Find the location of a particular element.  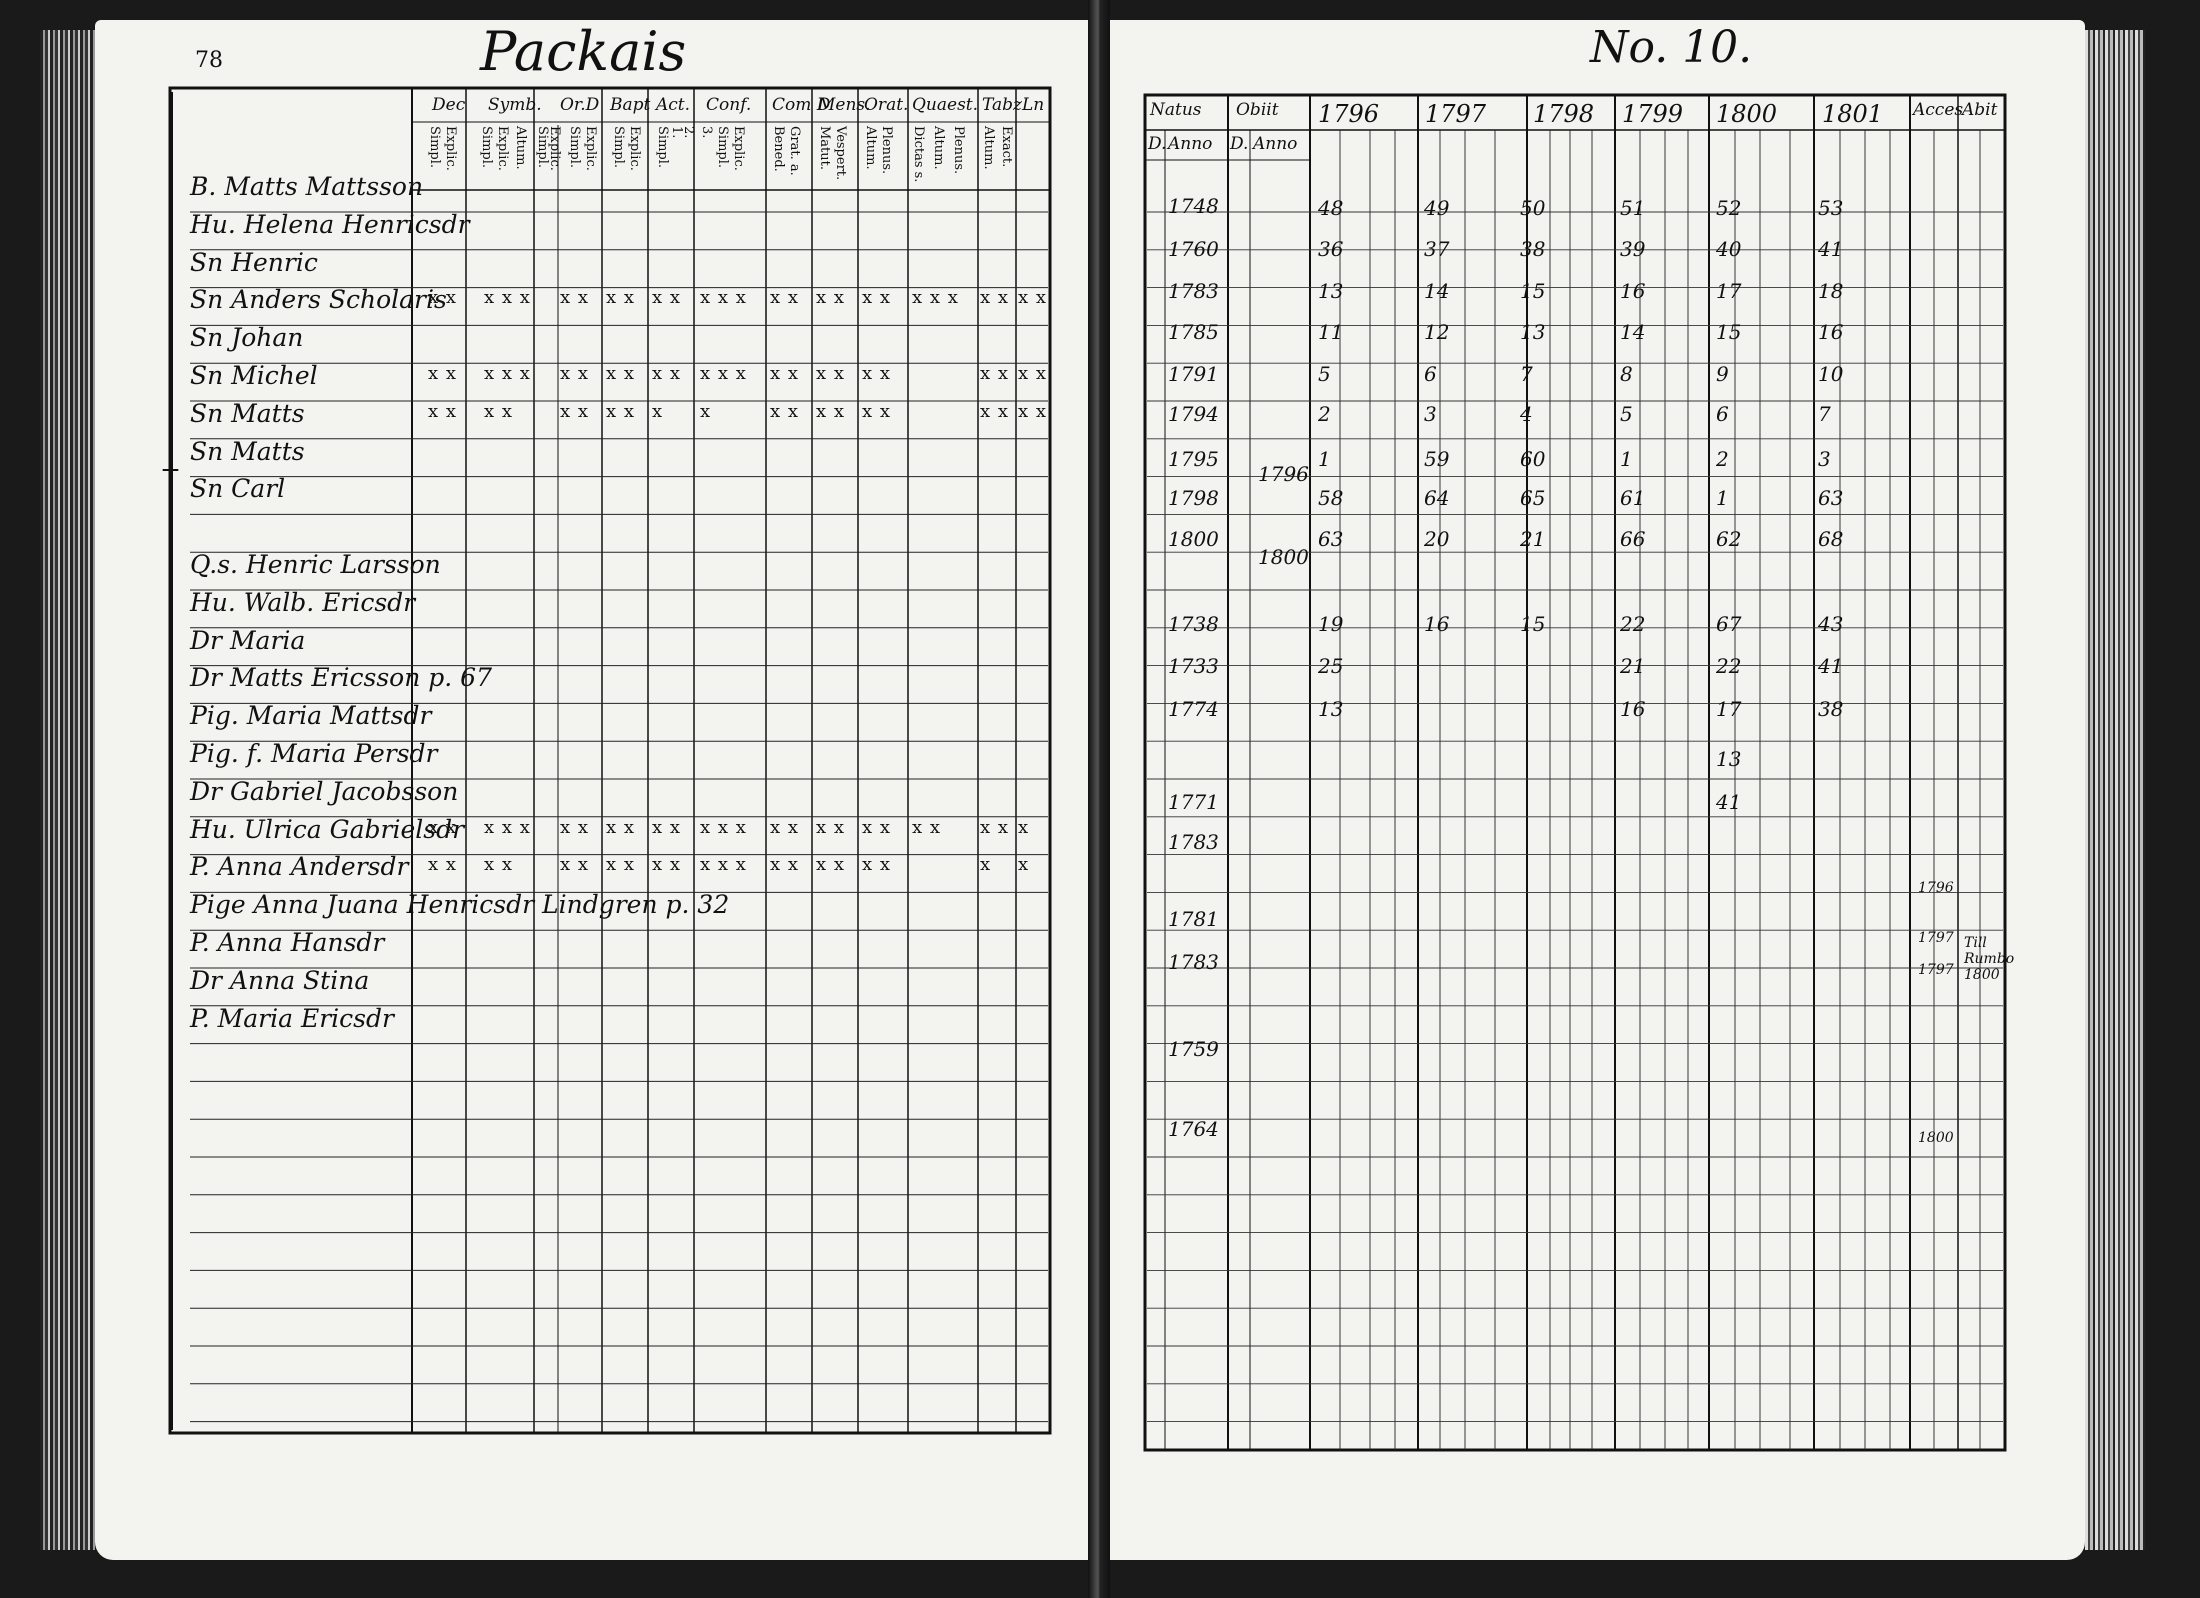

birth-year: 1764 is located at coordinates (1193, 1129).